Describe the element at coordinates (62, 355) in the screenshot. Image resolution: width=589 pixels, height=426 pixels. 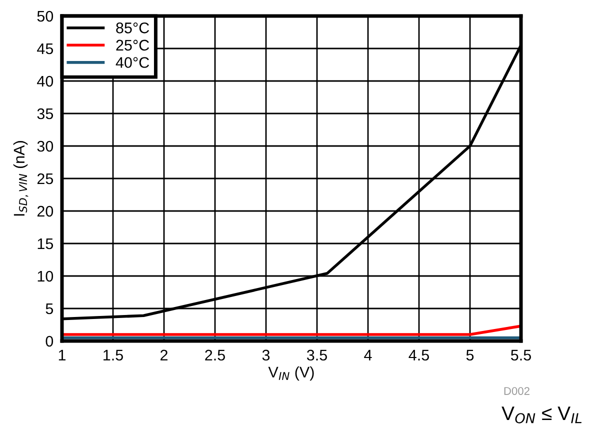
I see `x-tick-label: 1` at that location.